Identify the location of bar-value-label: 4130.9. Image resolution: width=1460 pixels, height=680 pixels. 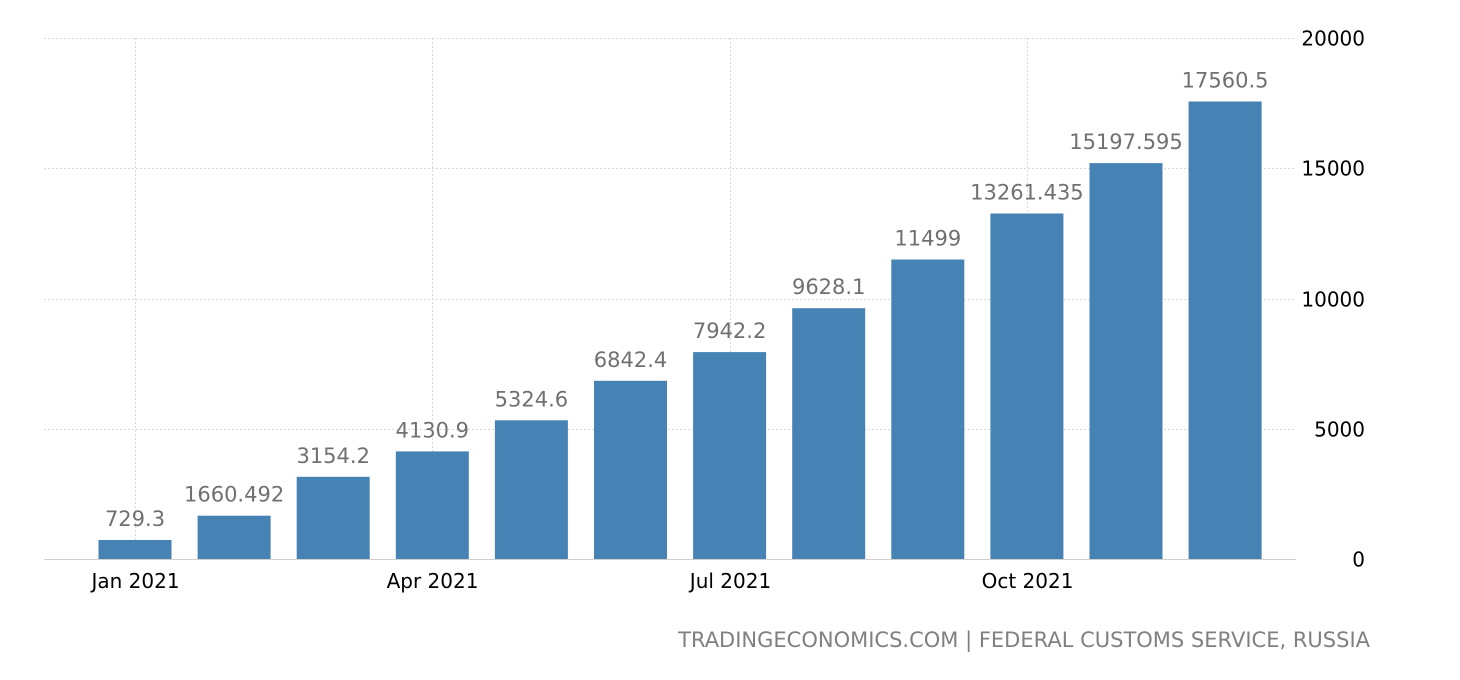
(432, 430).